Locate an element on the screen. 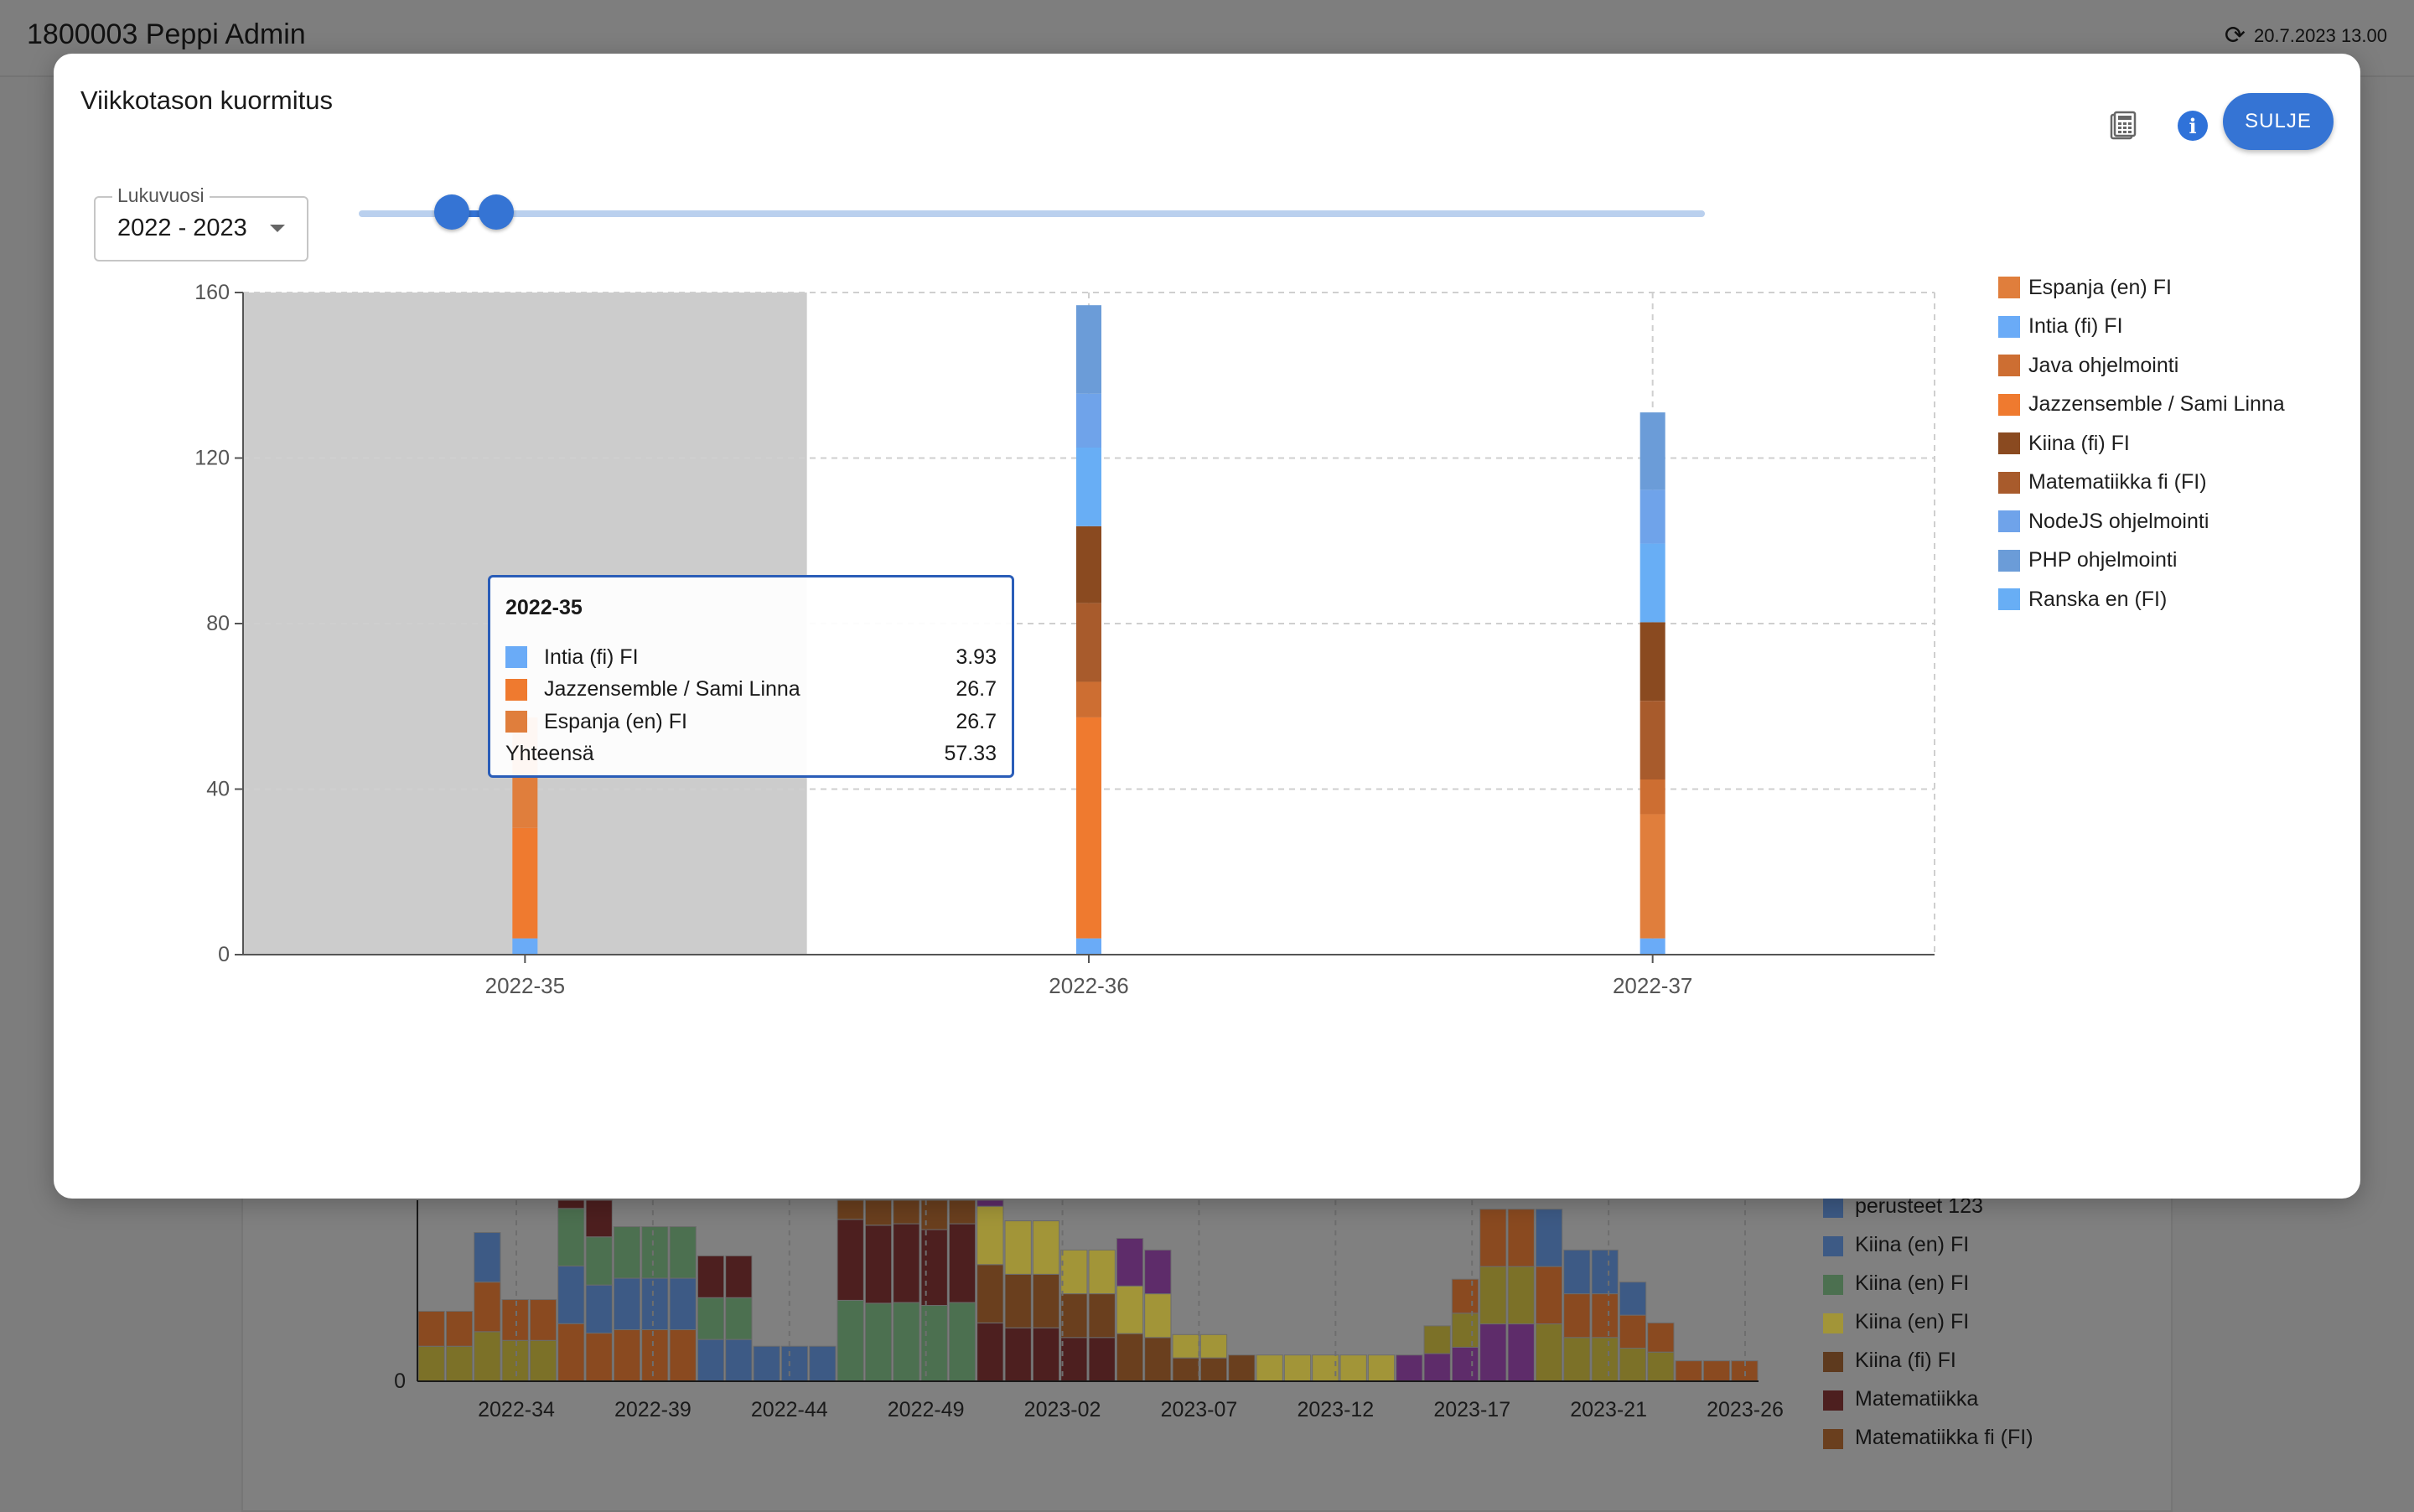 The width and height of the screenshot is (2414, 1512). refresh-icon: ⟳ is located at coordinates (2235, 35).